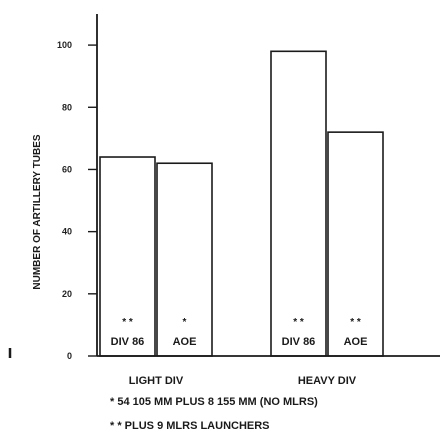 The width and height of the screenshot is (446, 431). What do you see at coordinates (327, 381) in the screenshot?
I see `group-label: HEAVY DIV` at bounding box center [327, 381].